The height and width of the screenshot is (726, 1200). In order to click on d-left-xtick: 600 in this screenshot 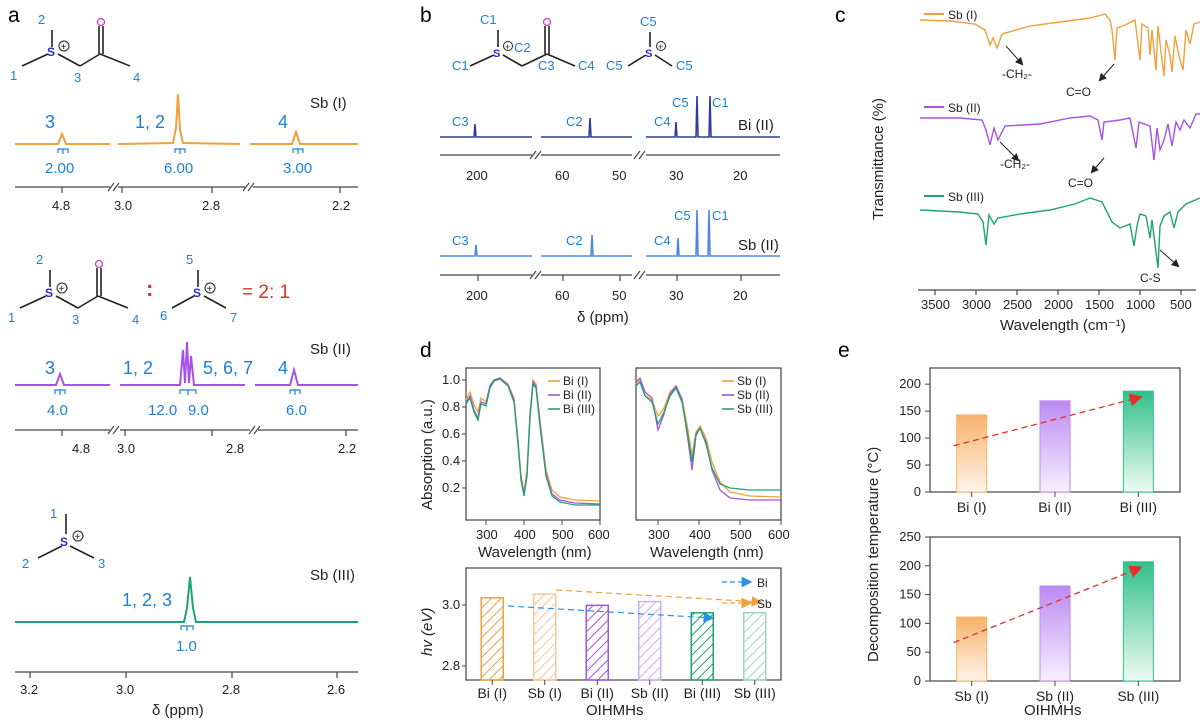, I will do `click(599, 534)`.